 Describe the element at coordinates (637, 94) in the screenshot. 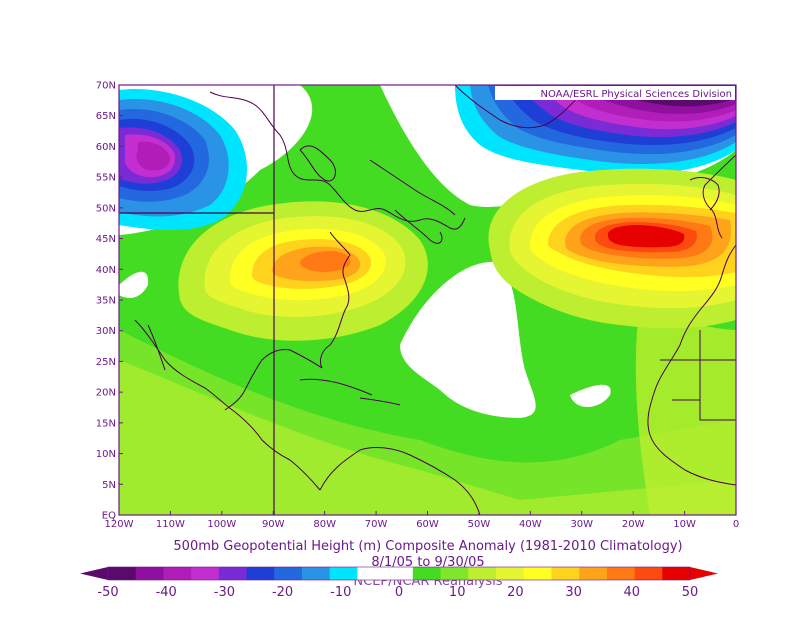

I see `credit-text: NOAA/ESRL Physical Sciences Division` at that location.